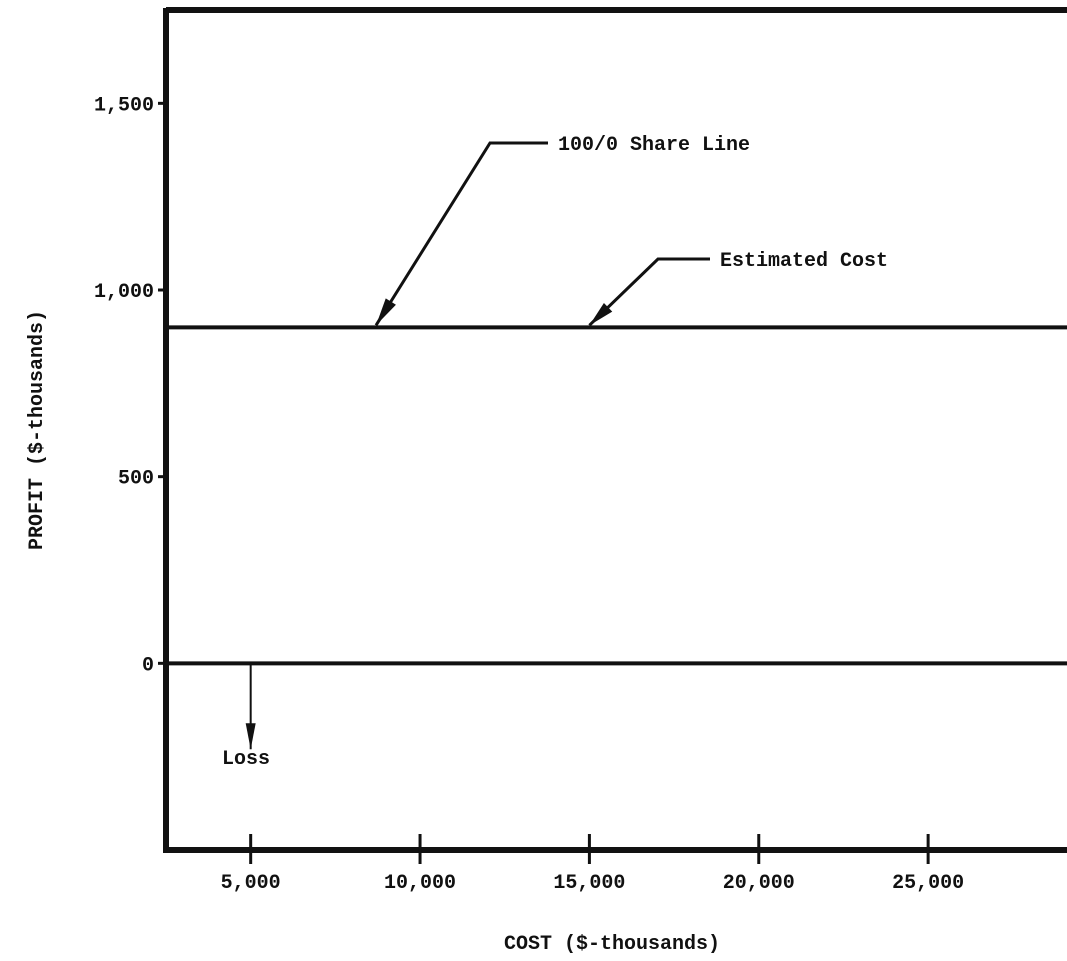  I want to click on x-tick-label-1: 10,000, so click(420, 883).